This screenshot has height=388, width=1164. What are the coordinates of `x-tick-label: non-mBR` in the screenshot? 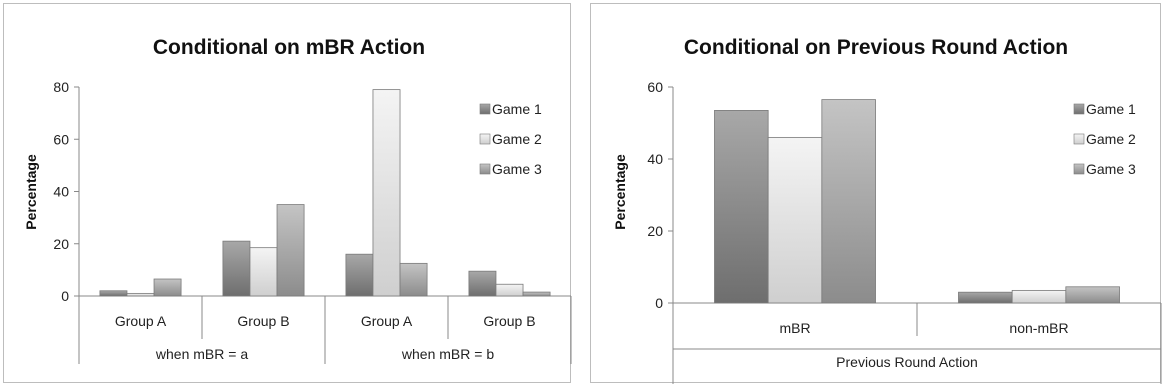 It's located at (1038, 328).